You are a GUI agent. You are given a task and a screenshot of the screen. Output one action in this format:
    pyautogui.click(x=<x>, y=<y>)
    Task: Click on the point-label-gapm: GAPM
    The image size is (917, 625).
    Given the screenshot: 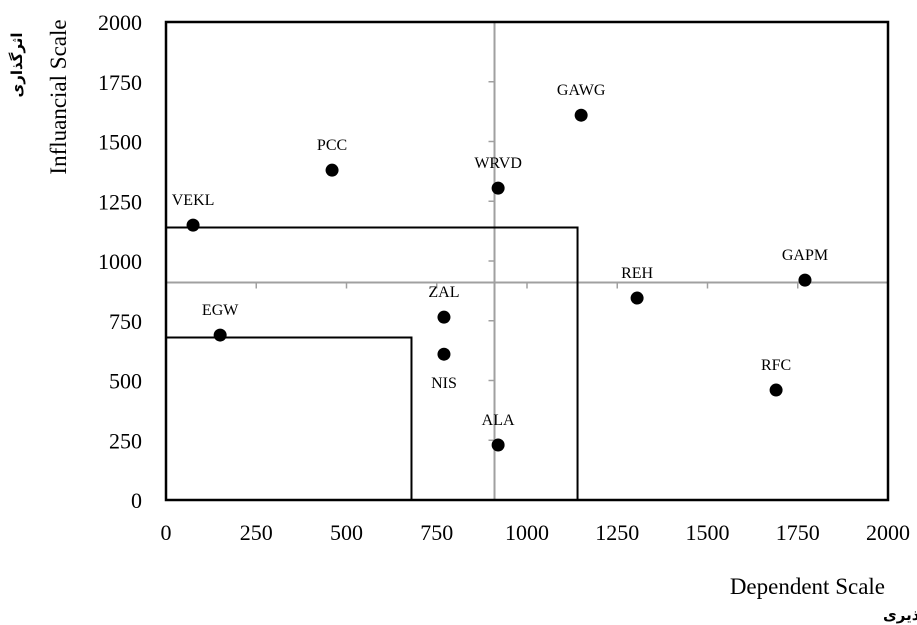 What is the action you would take?
    pyautogui.click(x=805, y=255)
    